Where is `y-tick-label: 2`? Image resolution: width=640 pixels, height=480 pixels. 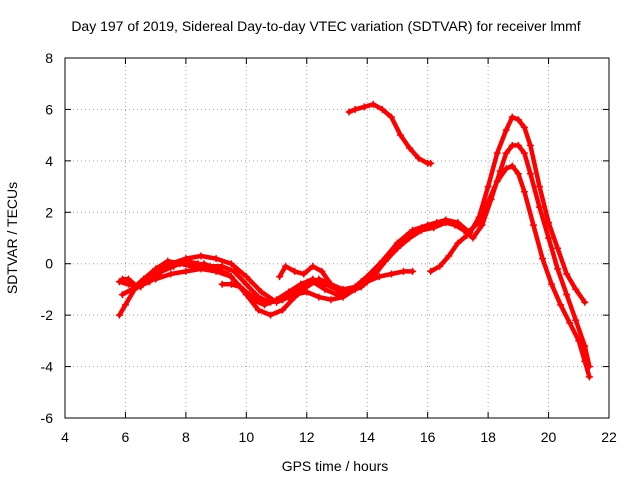
y-tick-label: 2 is located at coordinates (49, 212).